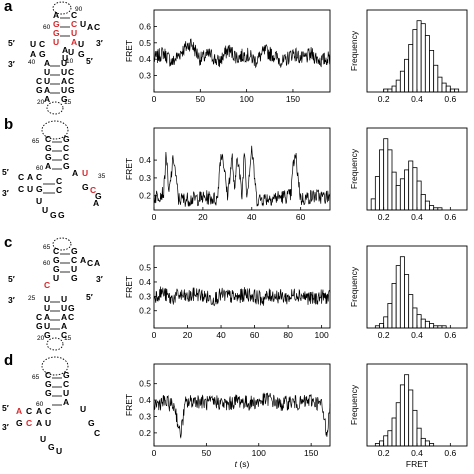  Describe the element at coordinates (145, 384) in the screenshot. I see `y-tick-label: 0.5` at that location.